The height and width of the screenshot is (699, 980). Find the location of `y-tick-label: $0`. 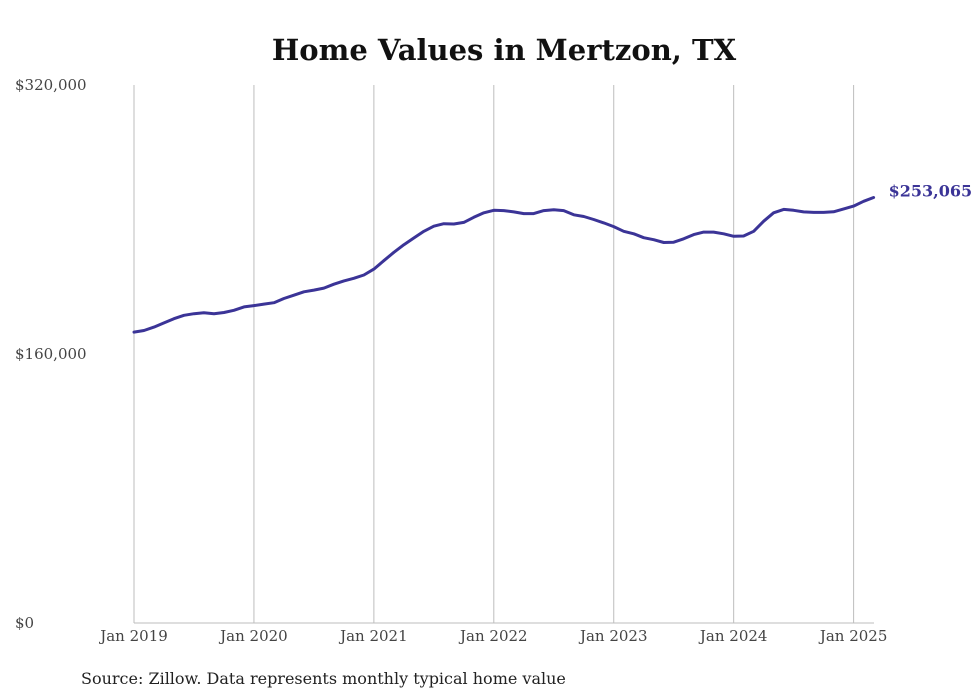

y-tick-label: $0 is located at coordinates (24, 623).